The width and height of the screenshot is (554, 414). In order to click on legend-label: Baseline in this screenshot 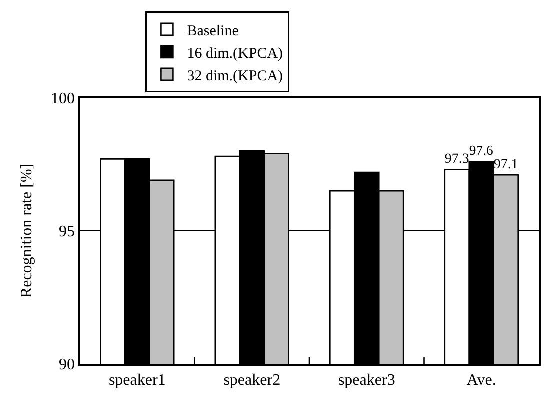, I will do `click(213, 31)`.